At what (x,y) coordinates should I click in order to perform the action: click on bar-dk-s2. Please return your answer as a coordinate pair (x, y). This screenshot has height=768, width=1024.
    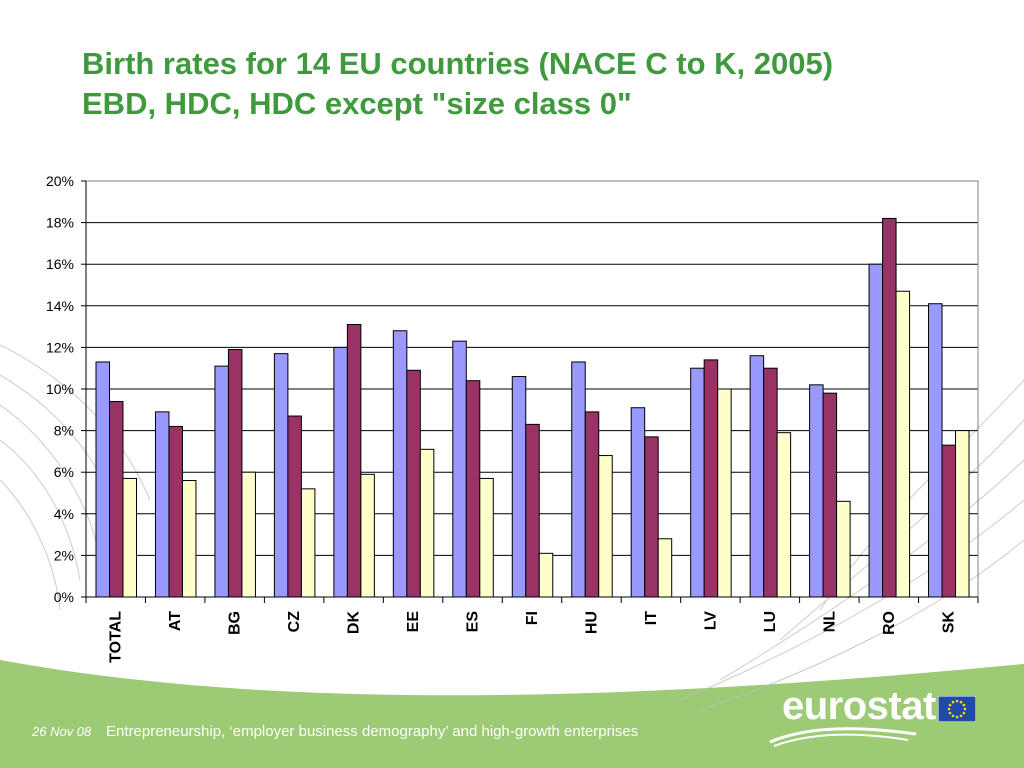
    Looking at the image, I should click on (354, 461).